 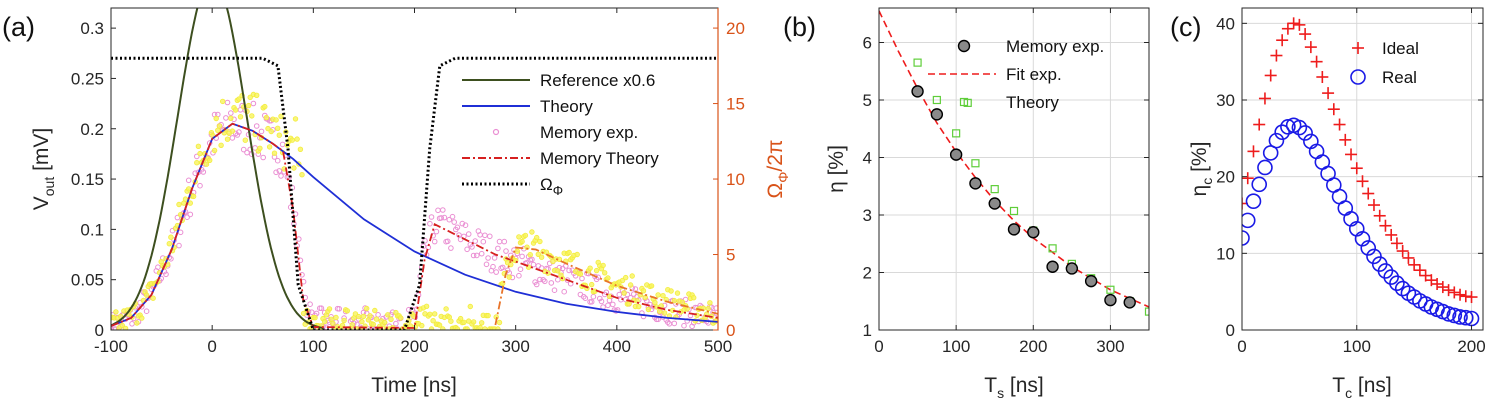 I want to click on legend-label: Real, so click(x=1399, y=77).